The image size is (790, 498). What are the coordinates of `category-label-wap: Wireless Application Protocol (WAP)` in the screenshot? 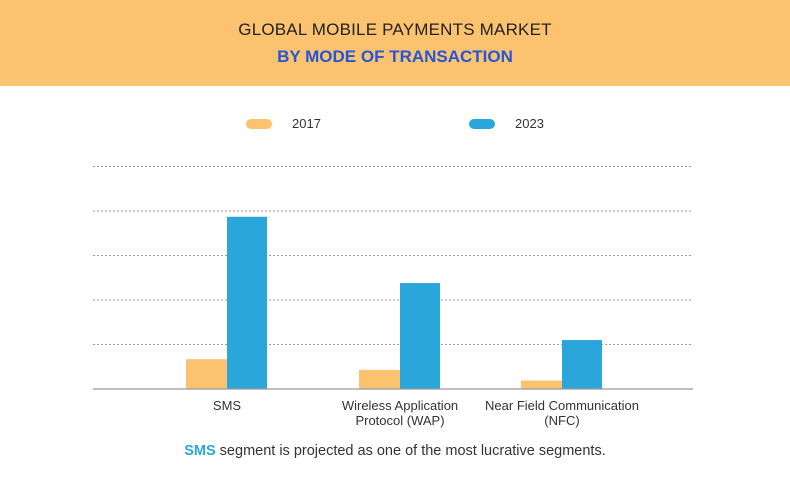 It's located at (400, 413).